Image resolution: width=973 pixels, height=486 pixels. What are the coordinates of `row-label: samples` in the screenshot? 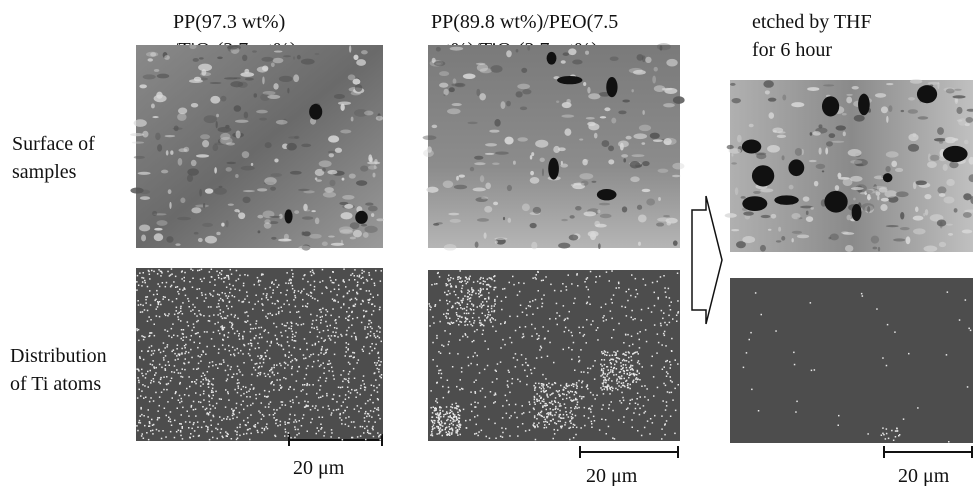 It's located at (44, 172).